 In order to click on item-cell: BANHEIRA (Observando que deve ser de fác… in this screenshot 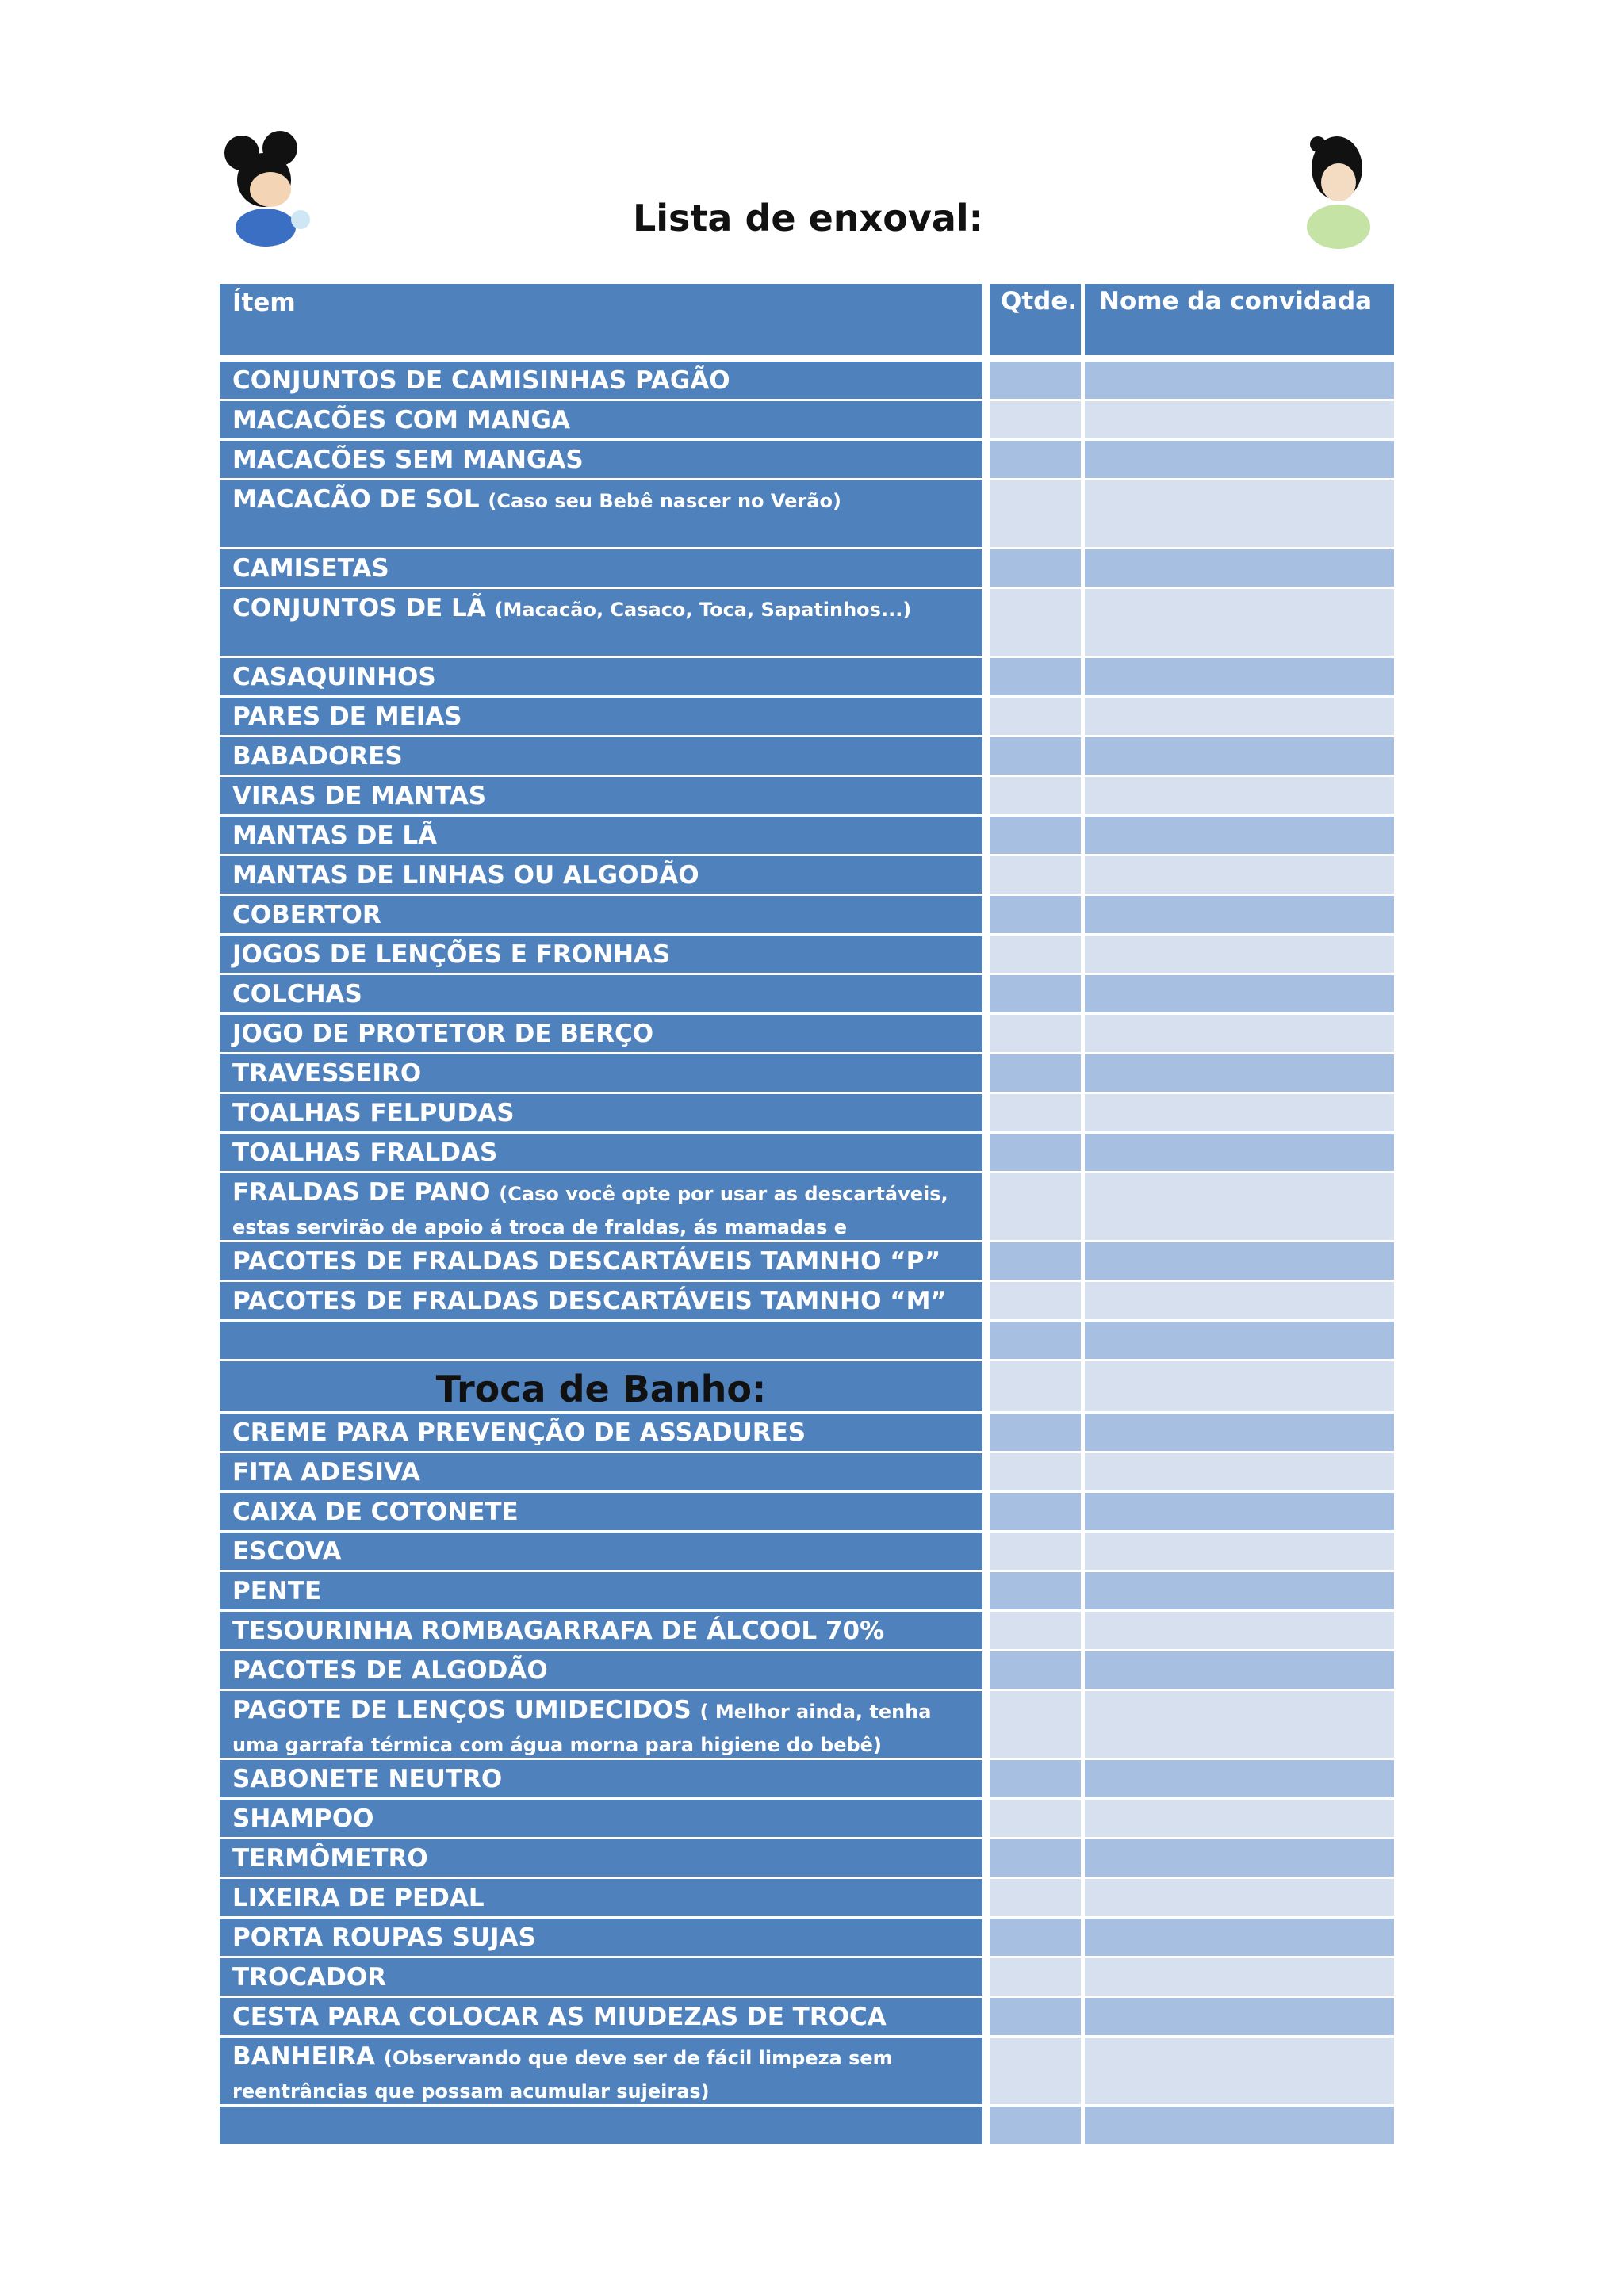, I will do `click(601, 2071)`.